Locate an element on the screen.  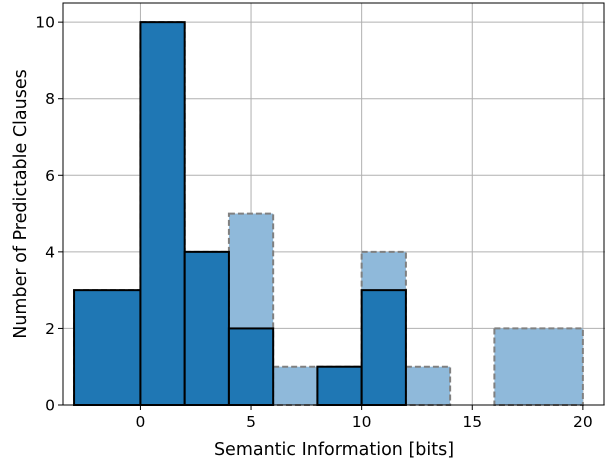
y-tick-label: 6 is located at coordinates (50, 176).